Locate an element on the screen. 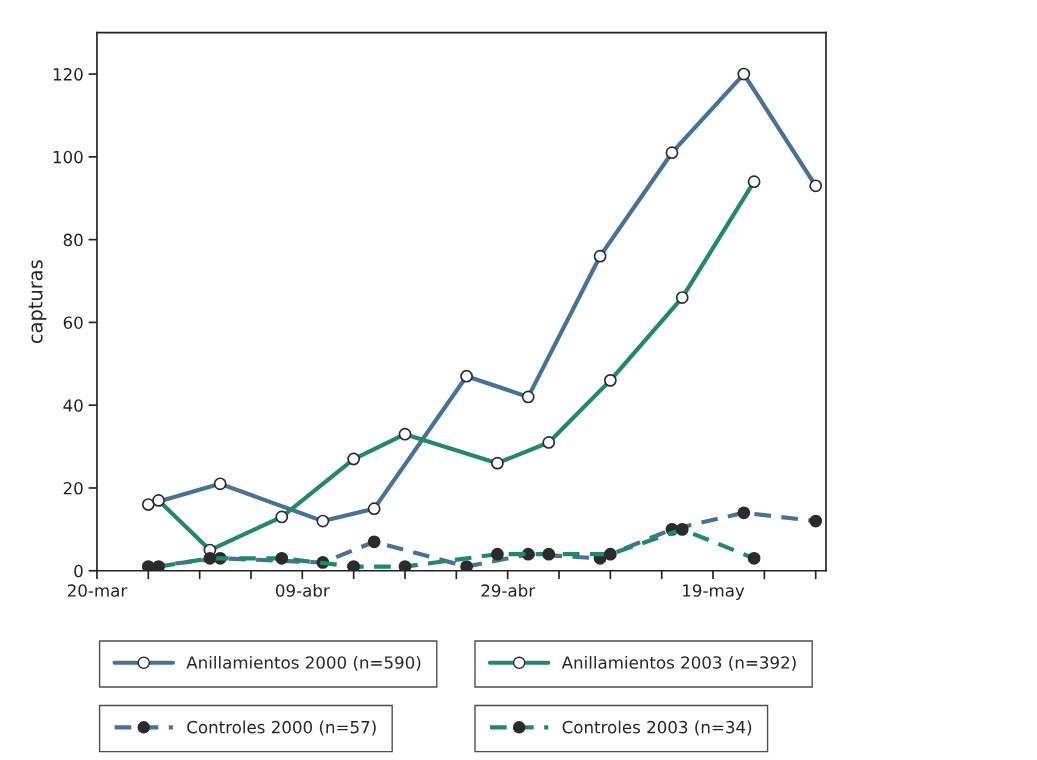 The width and height of the screenshot is (1037, 760). x-tick-label: 20-mar is located at coordinates (97, 590).